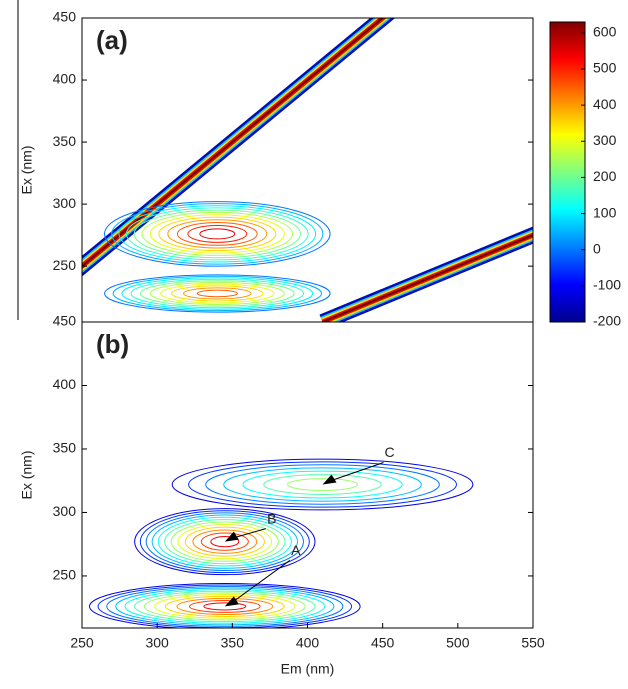 This screenshot has height=689, width=628. What do you see at coordinates (296, 550) in the screenshot?
I see `peak-label: A` at bounding box center [296, 550].